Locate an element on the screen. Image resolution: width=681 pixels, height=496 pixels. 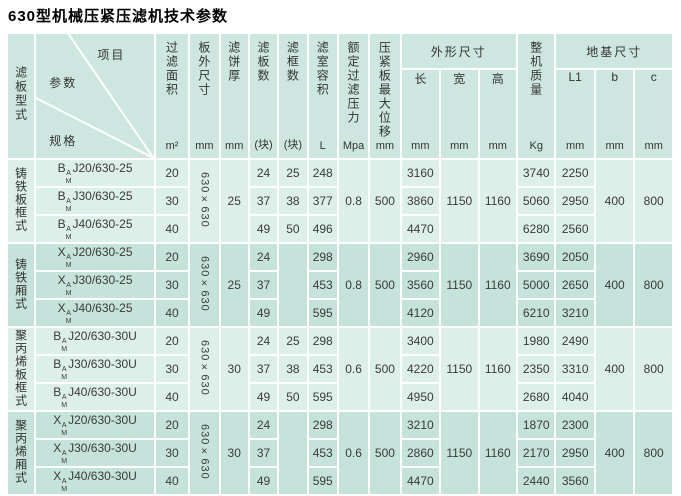
outline-dimensions-header: 外形尺寸 is located at coordinates (458, 51).